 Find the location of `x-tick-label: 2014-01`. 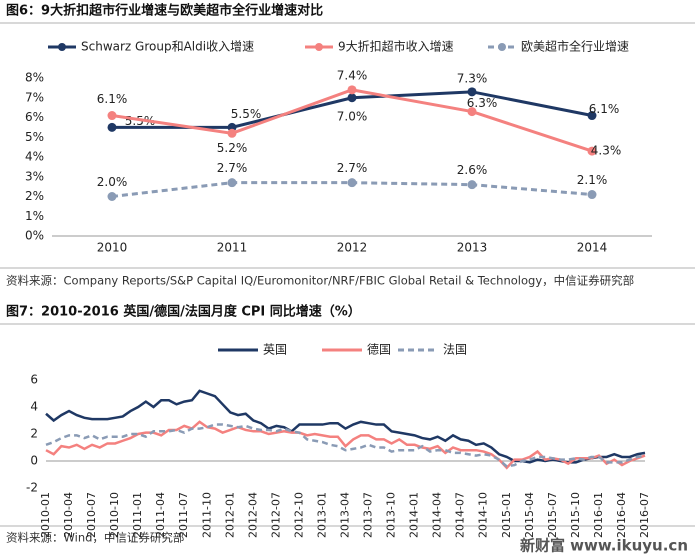

x-tick-label: 2014-01 is located at coordinates (414, 515).